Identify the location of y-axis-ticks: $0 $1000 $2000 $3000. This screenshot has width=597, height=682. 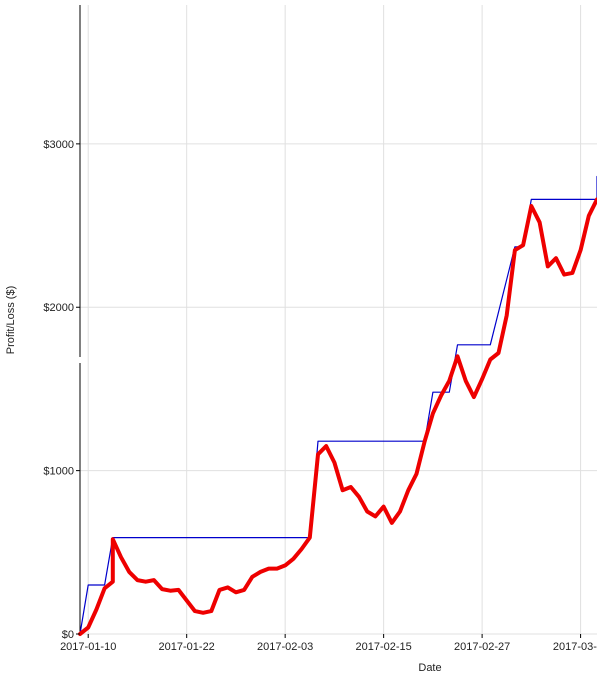
(61, 390).